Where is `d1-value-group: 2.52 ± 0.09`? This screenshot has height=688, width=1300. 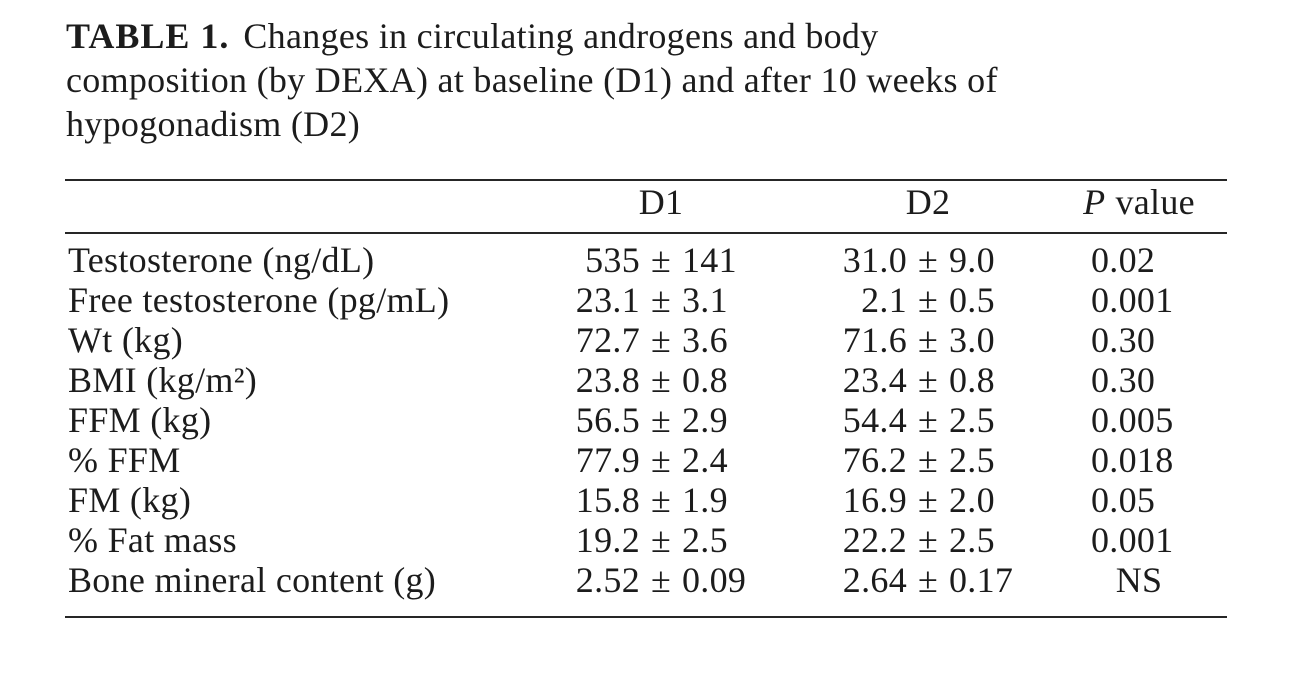
d1-value-group: 2.52 ± 0.09 is located at coordinates (661, 580).